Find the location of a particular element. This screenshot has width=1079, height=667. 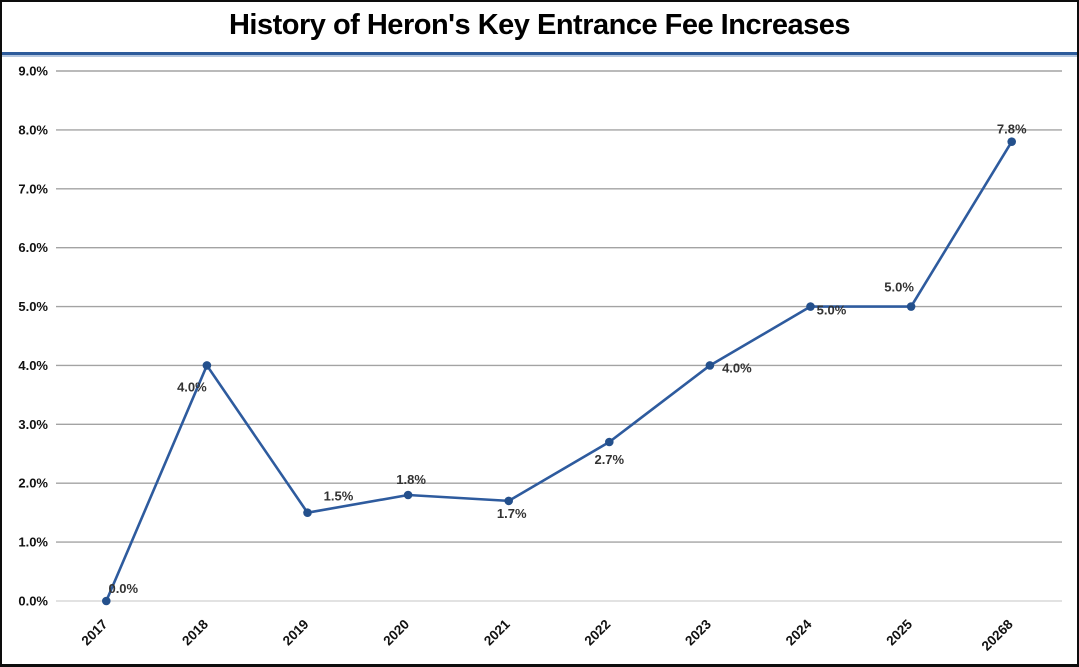

y-axis-tick-label: 2.0% is located at coordinates (33, 483).